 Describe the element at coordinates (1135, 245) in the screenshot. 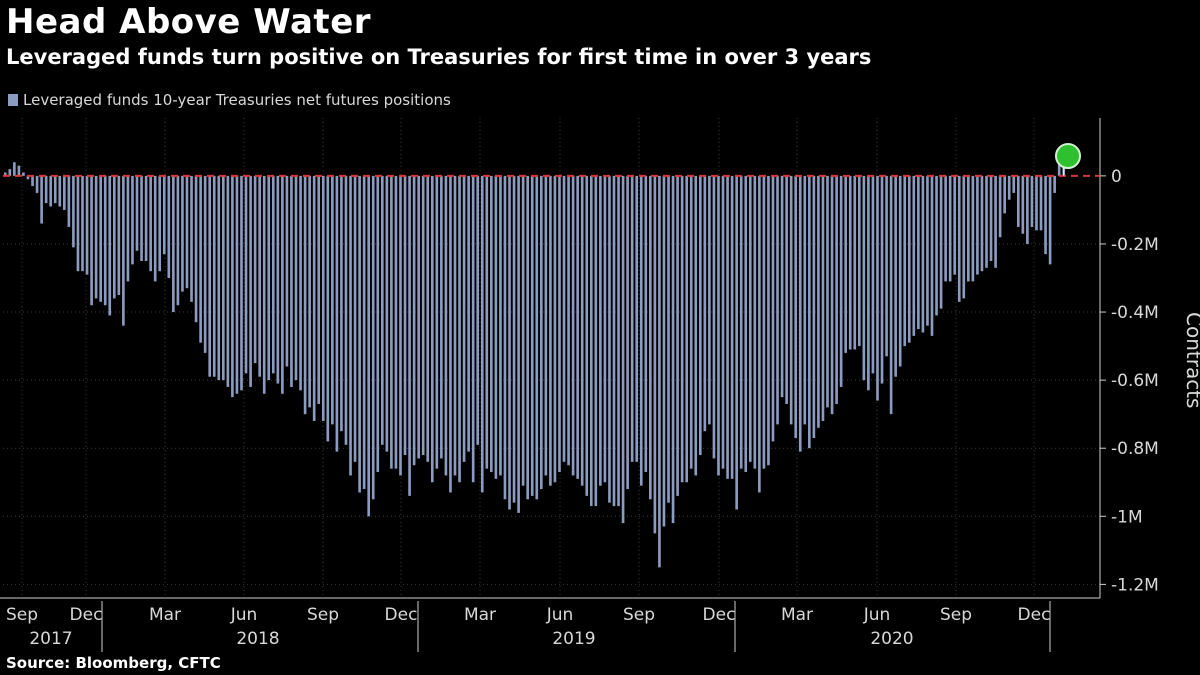

I see `y-tick-label: -0.2M` at that location.